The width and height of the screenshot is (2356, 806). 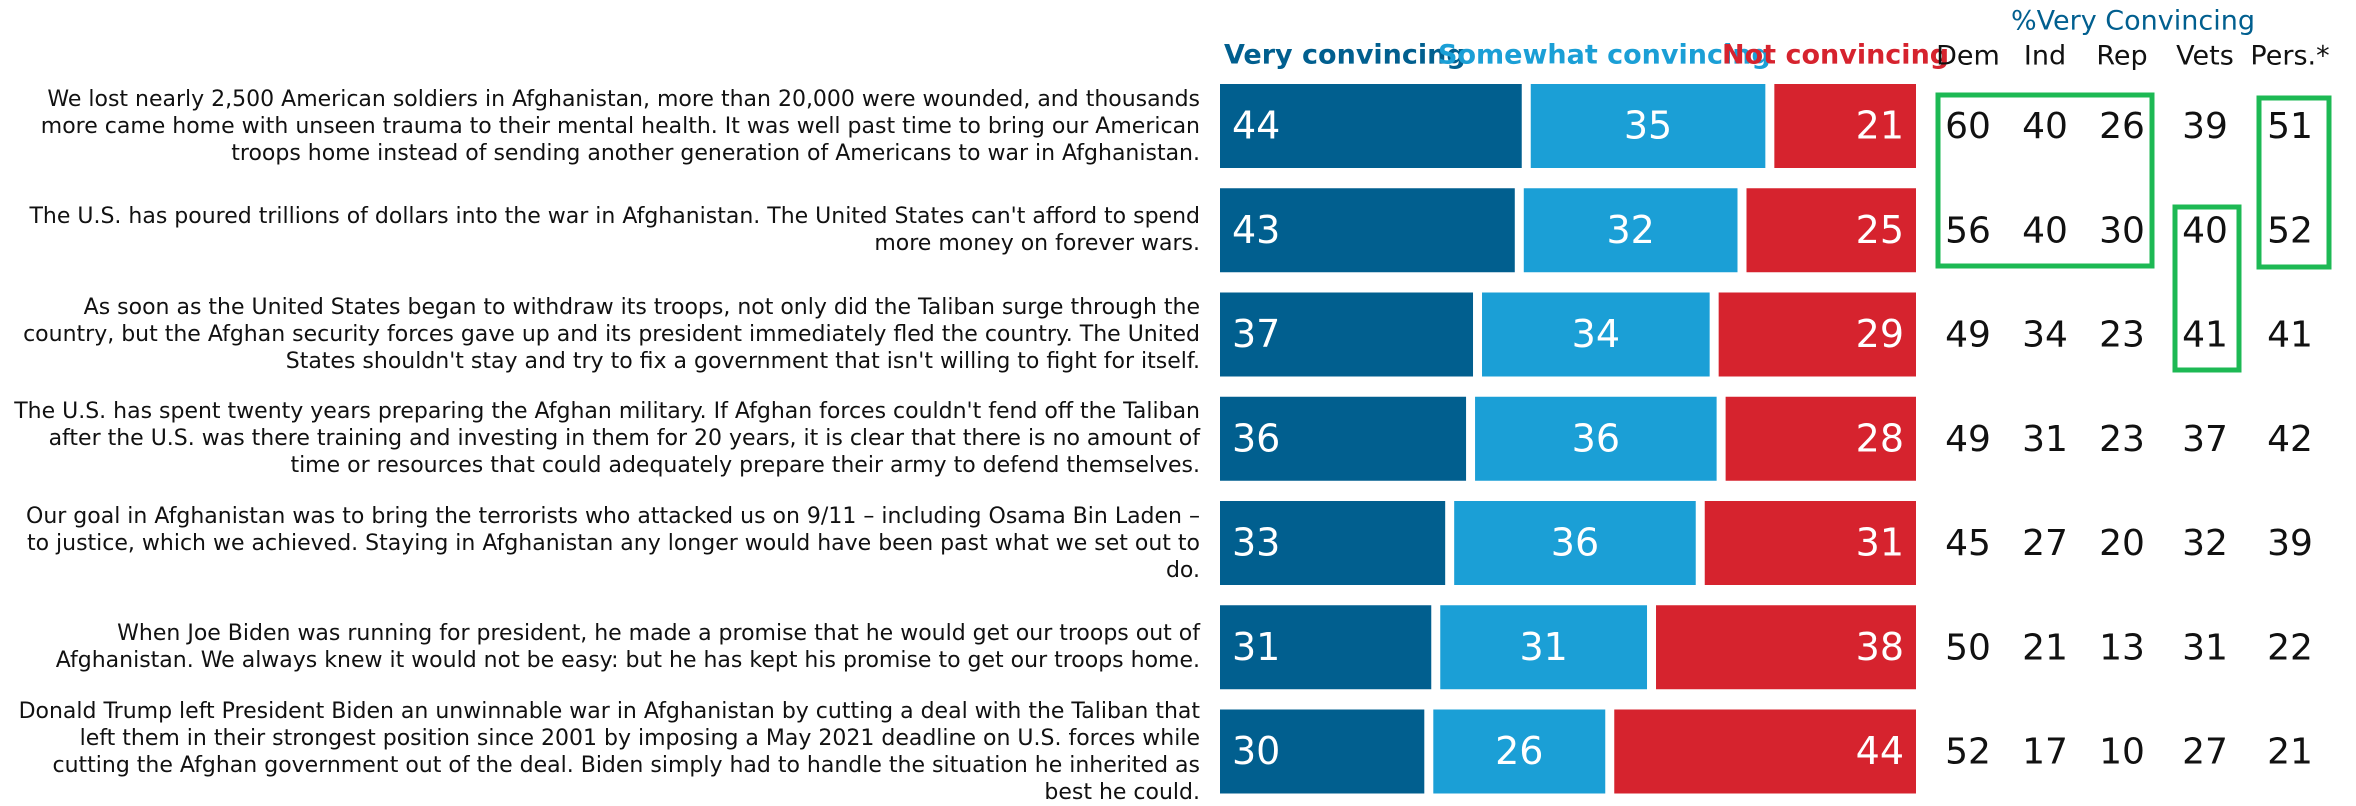 What do you see at coordinates (1968, 647) in the screenshot?
I see `table-value: 50` at bounding box center [1968, 647].